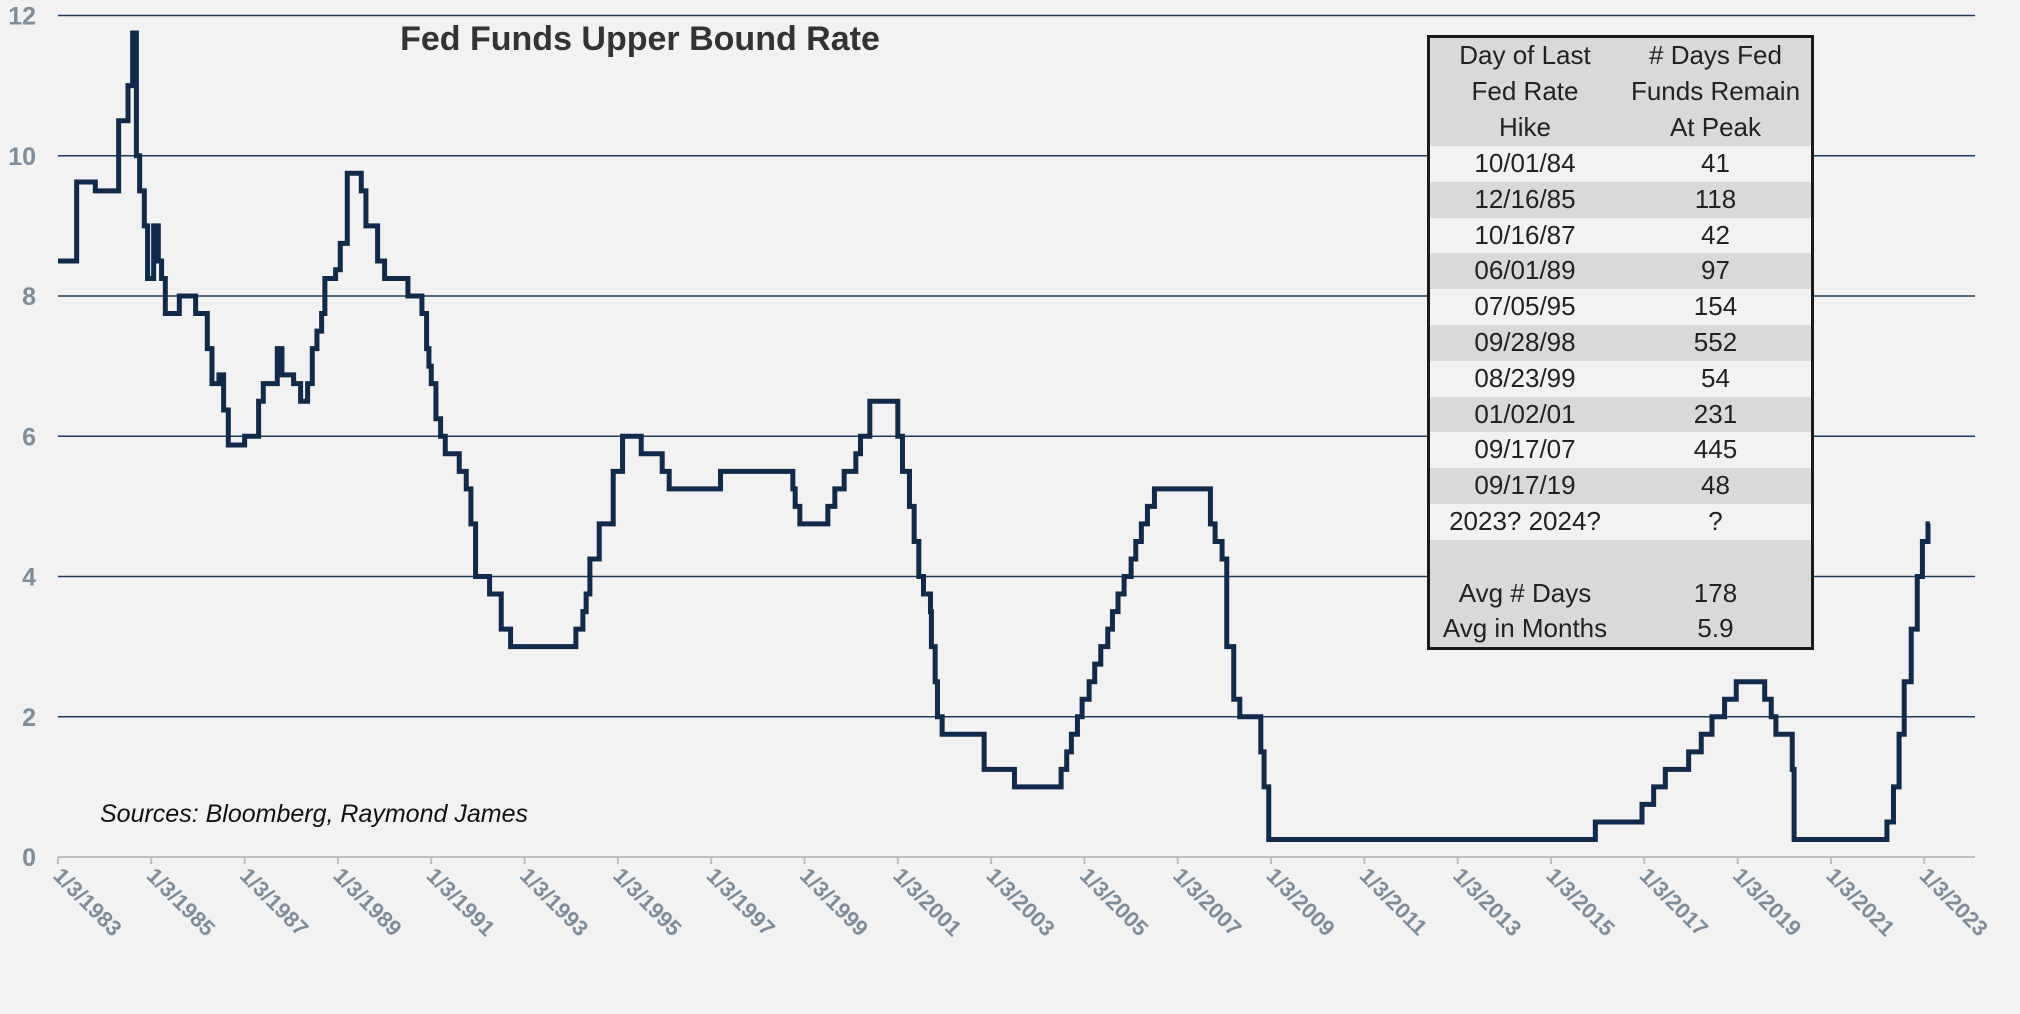  What do you see at coordinates (1525, 628) in the screenshot?
I see `last-hike-cell: Avg in Months` at bounding box center [1525, 628].